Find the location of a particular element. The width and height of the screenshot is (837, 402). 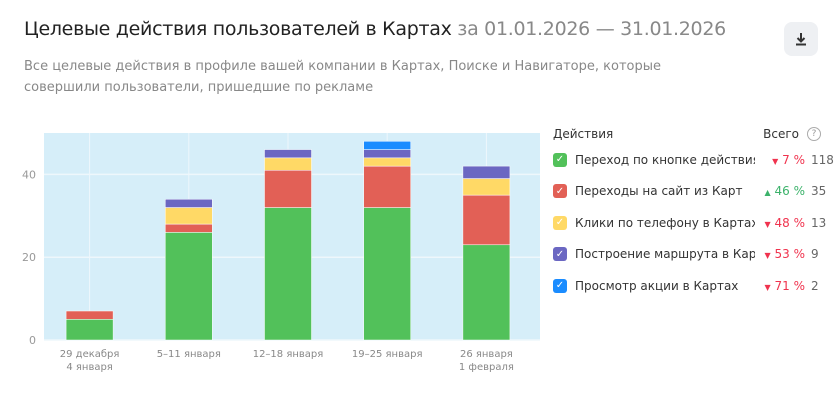

period-text: за 01.01.2026 — 31.01.2026 is located at coordinates (591, 29).